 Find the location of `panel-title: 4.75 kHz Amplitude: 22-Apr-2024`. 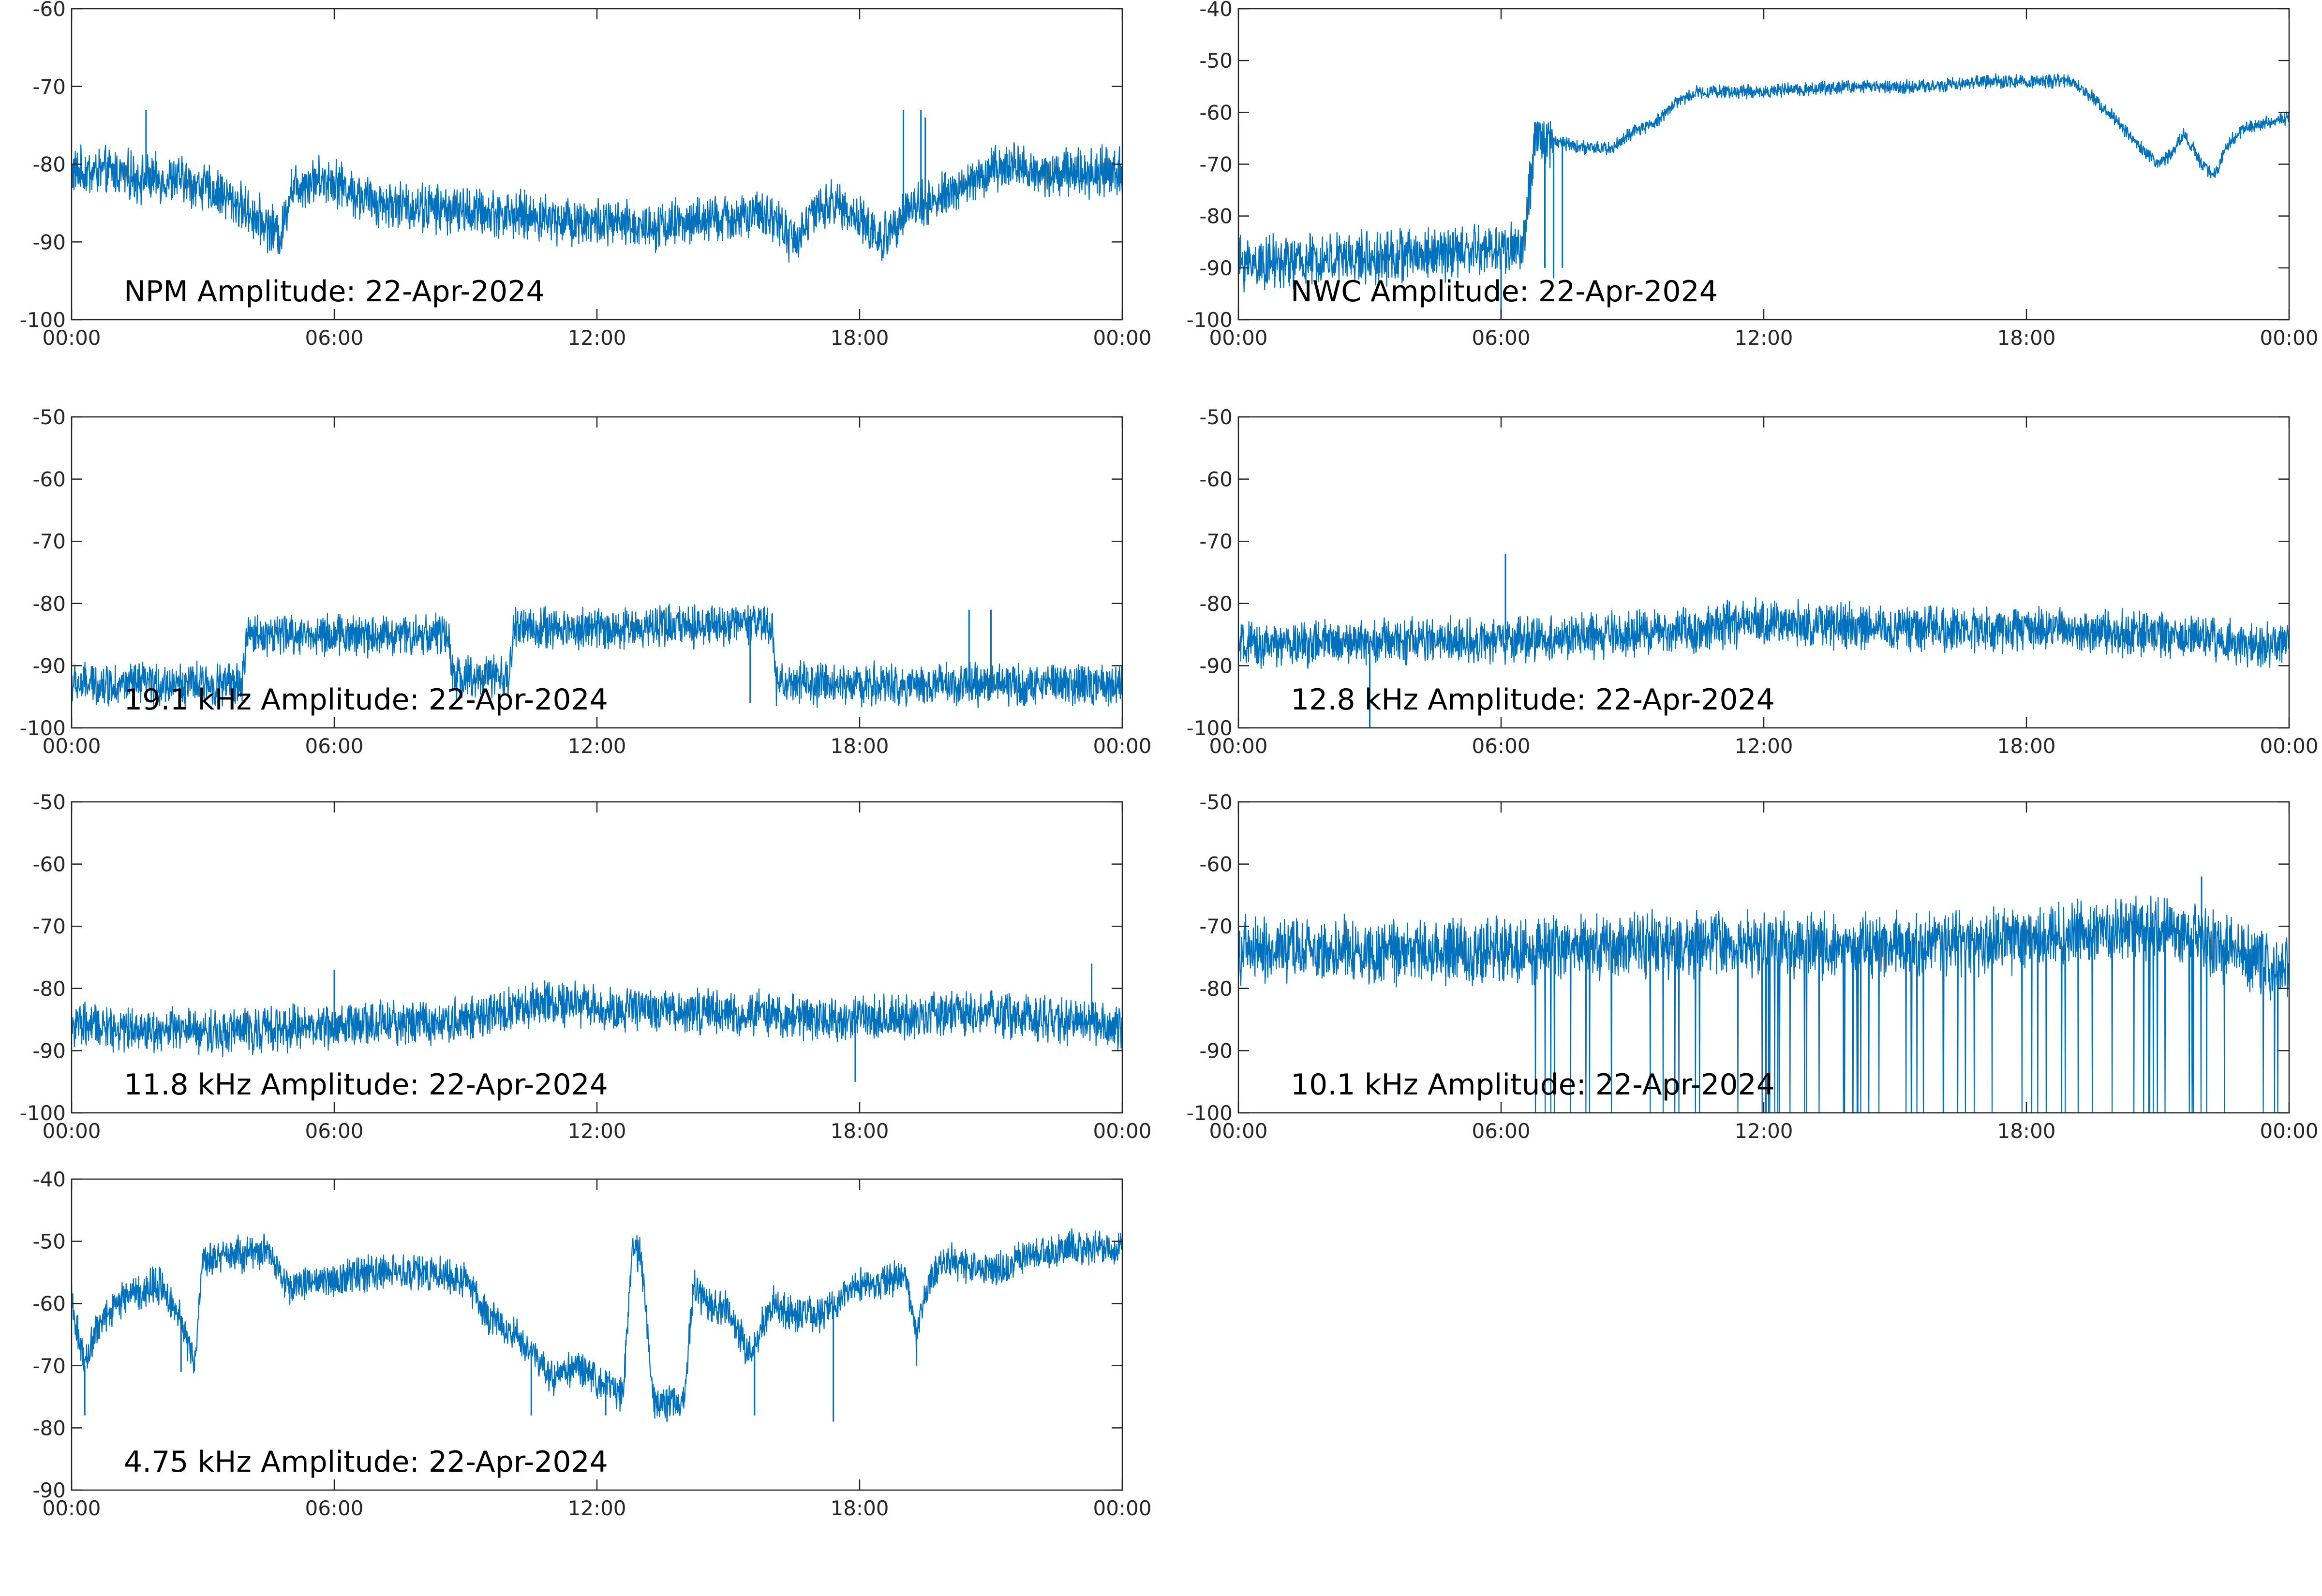

panel-title: 4.75 kHz Amplitude: 22-Apr-2024 is located at coordinates (366, 1462).